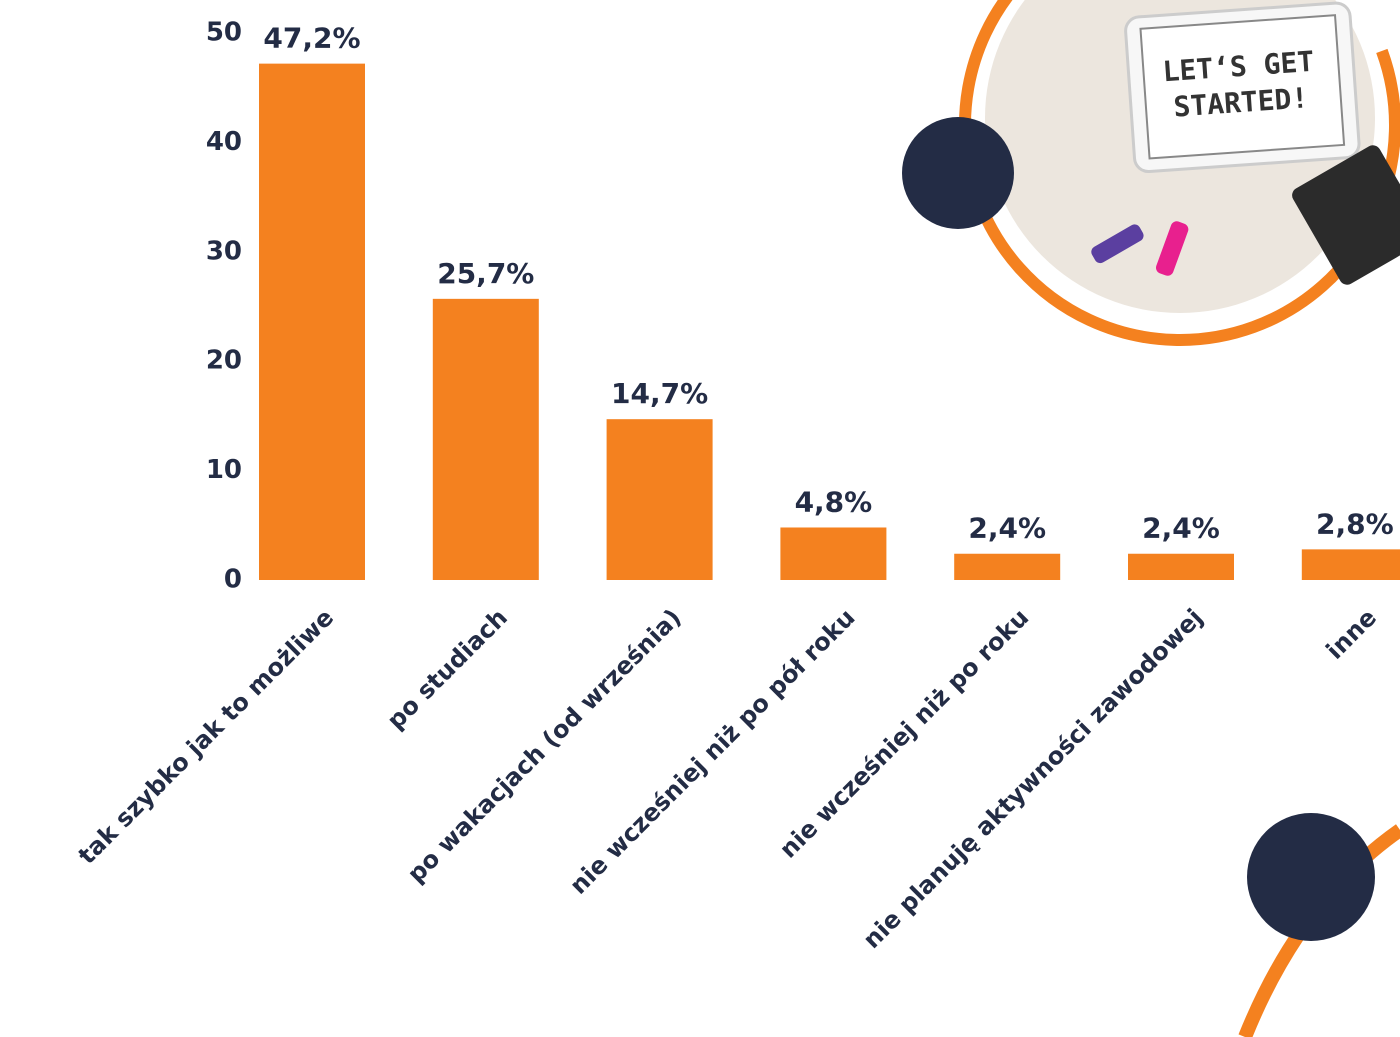  Describe the element at coordinates (311, 38) in the screenshot. I see `value-label: 47,2%` at that location.